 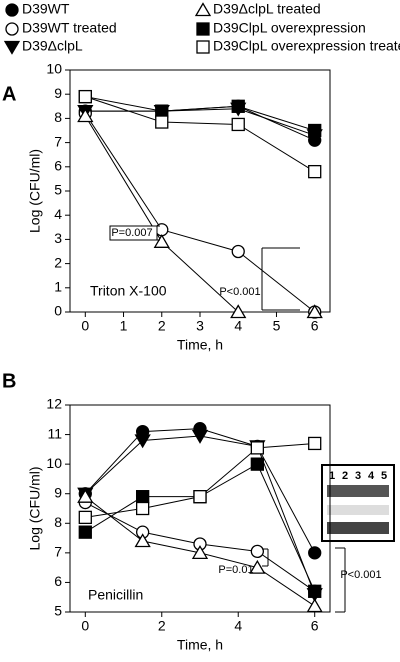 I want to click on p-box, so click(x=133, y=233).